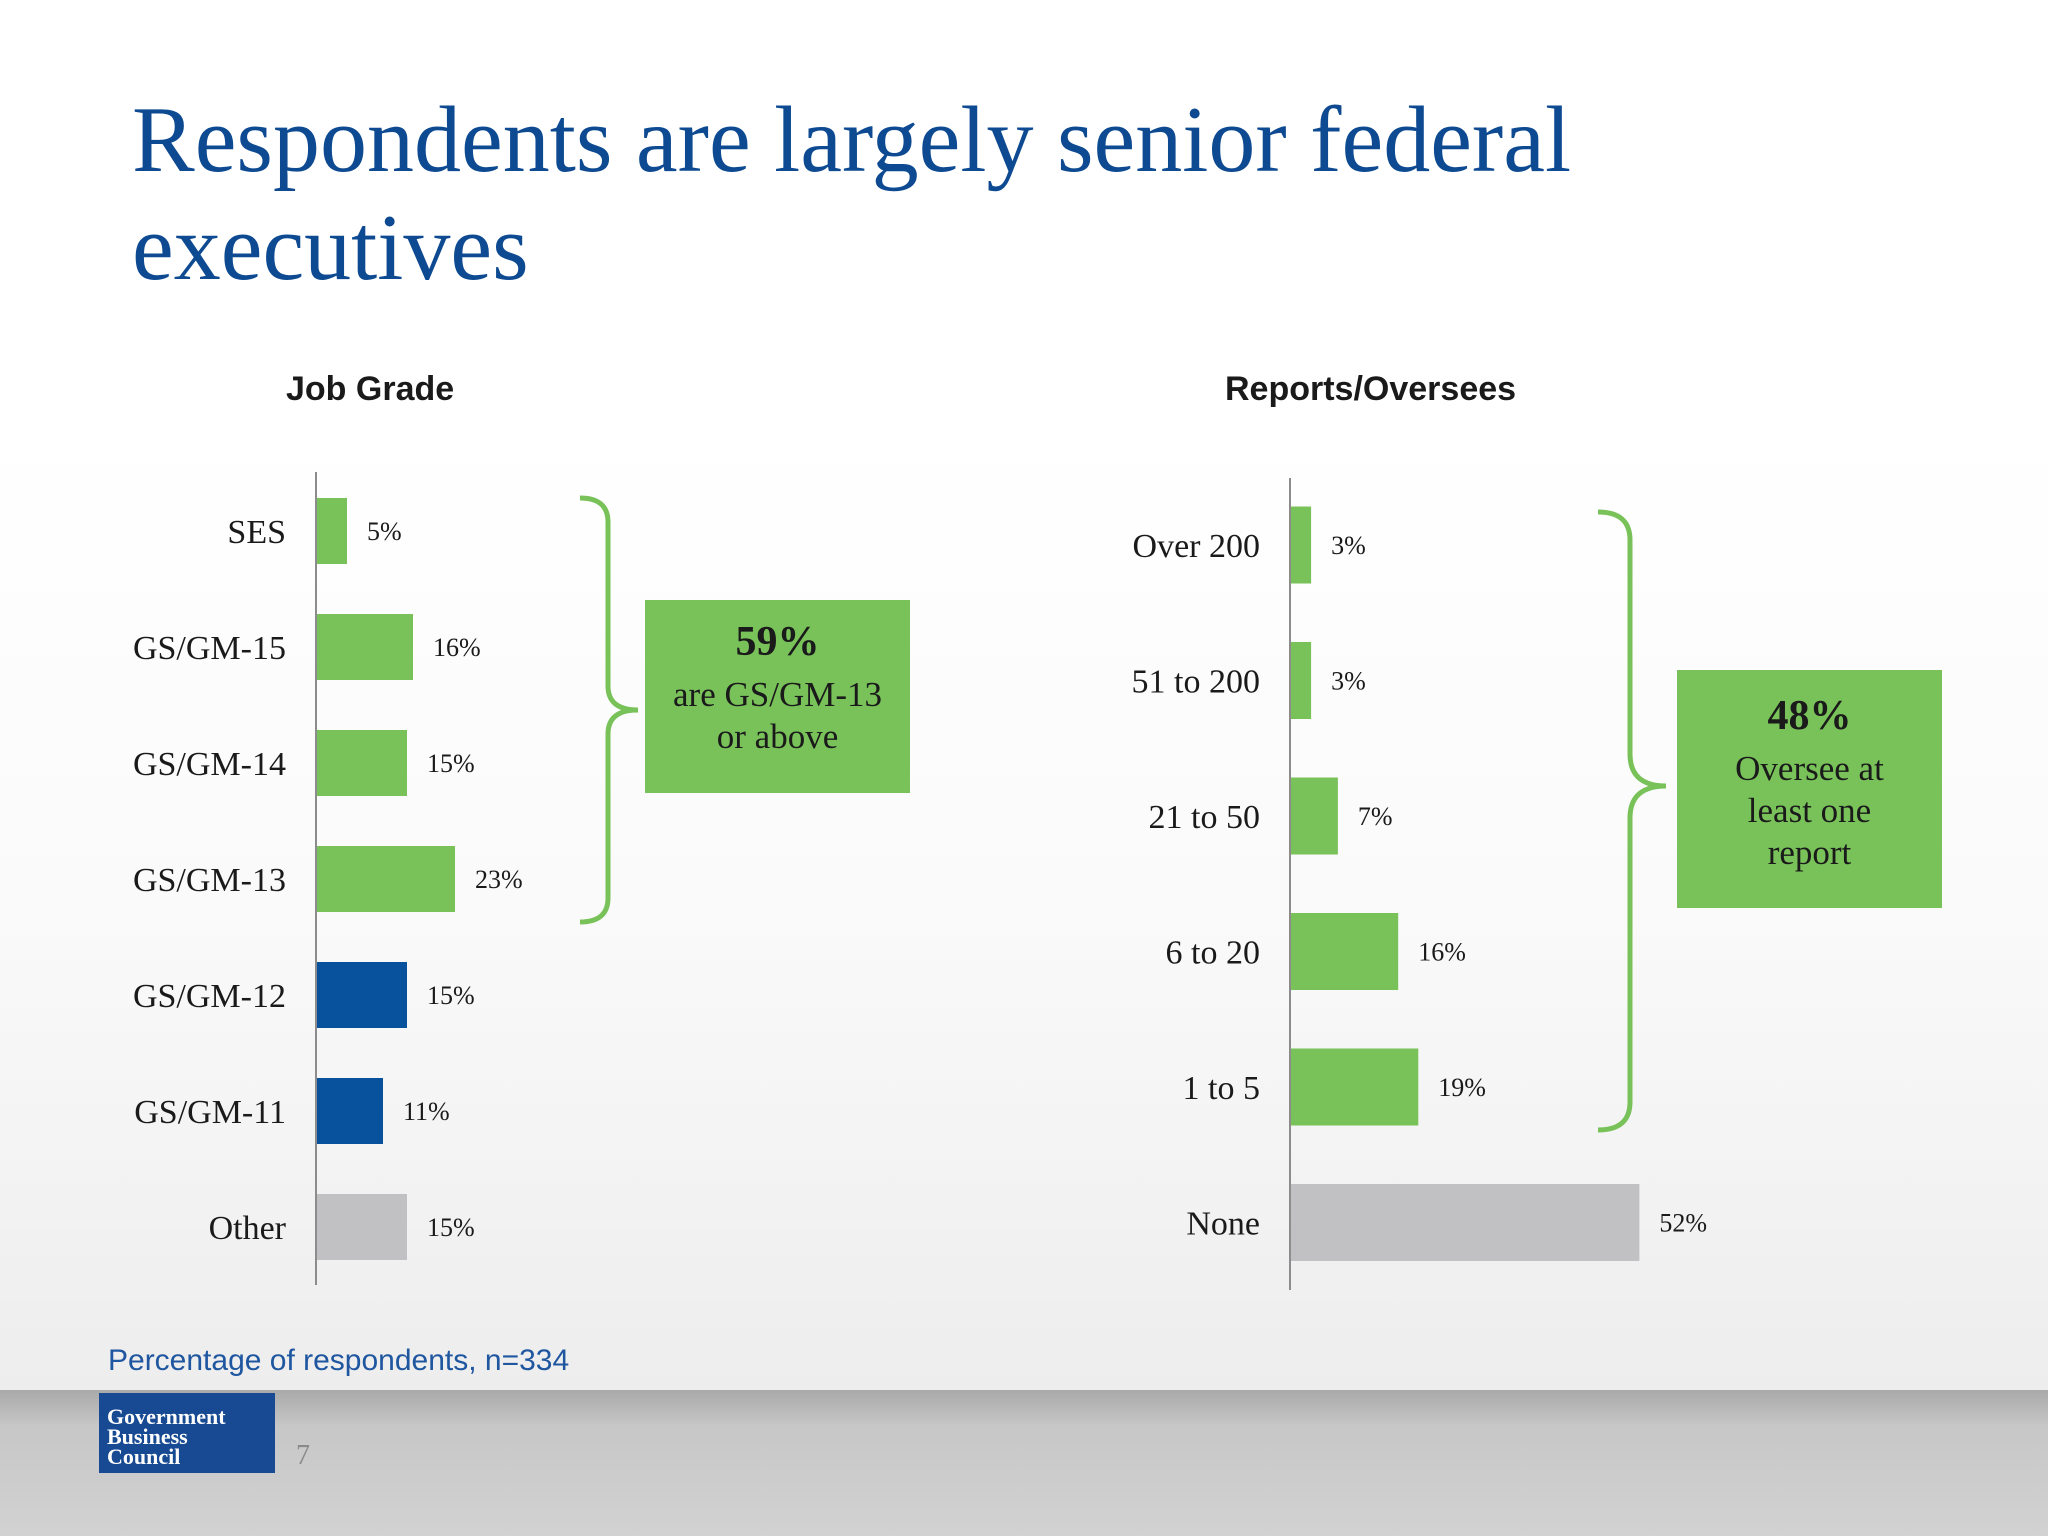  Describe the element at coordinates (609, 710) in the screenshot. I see `brace-job-grade` at that location.